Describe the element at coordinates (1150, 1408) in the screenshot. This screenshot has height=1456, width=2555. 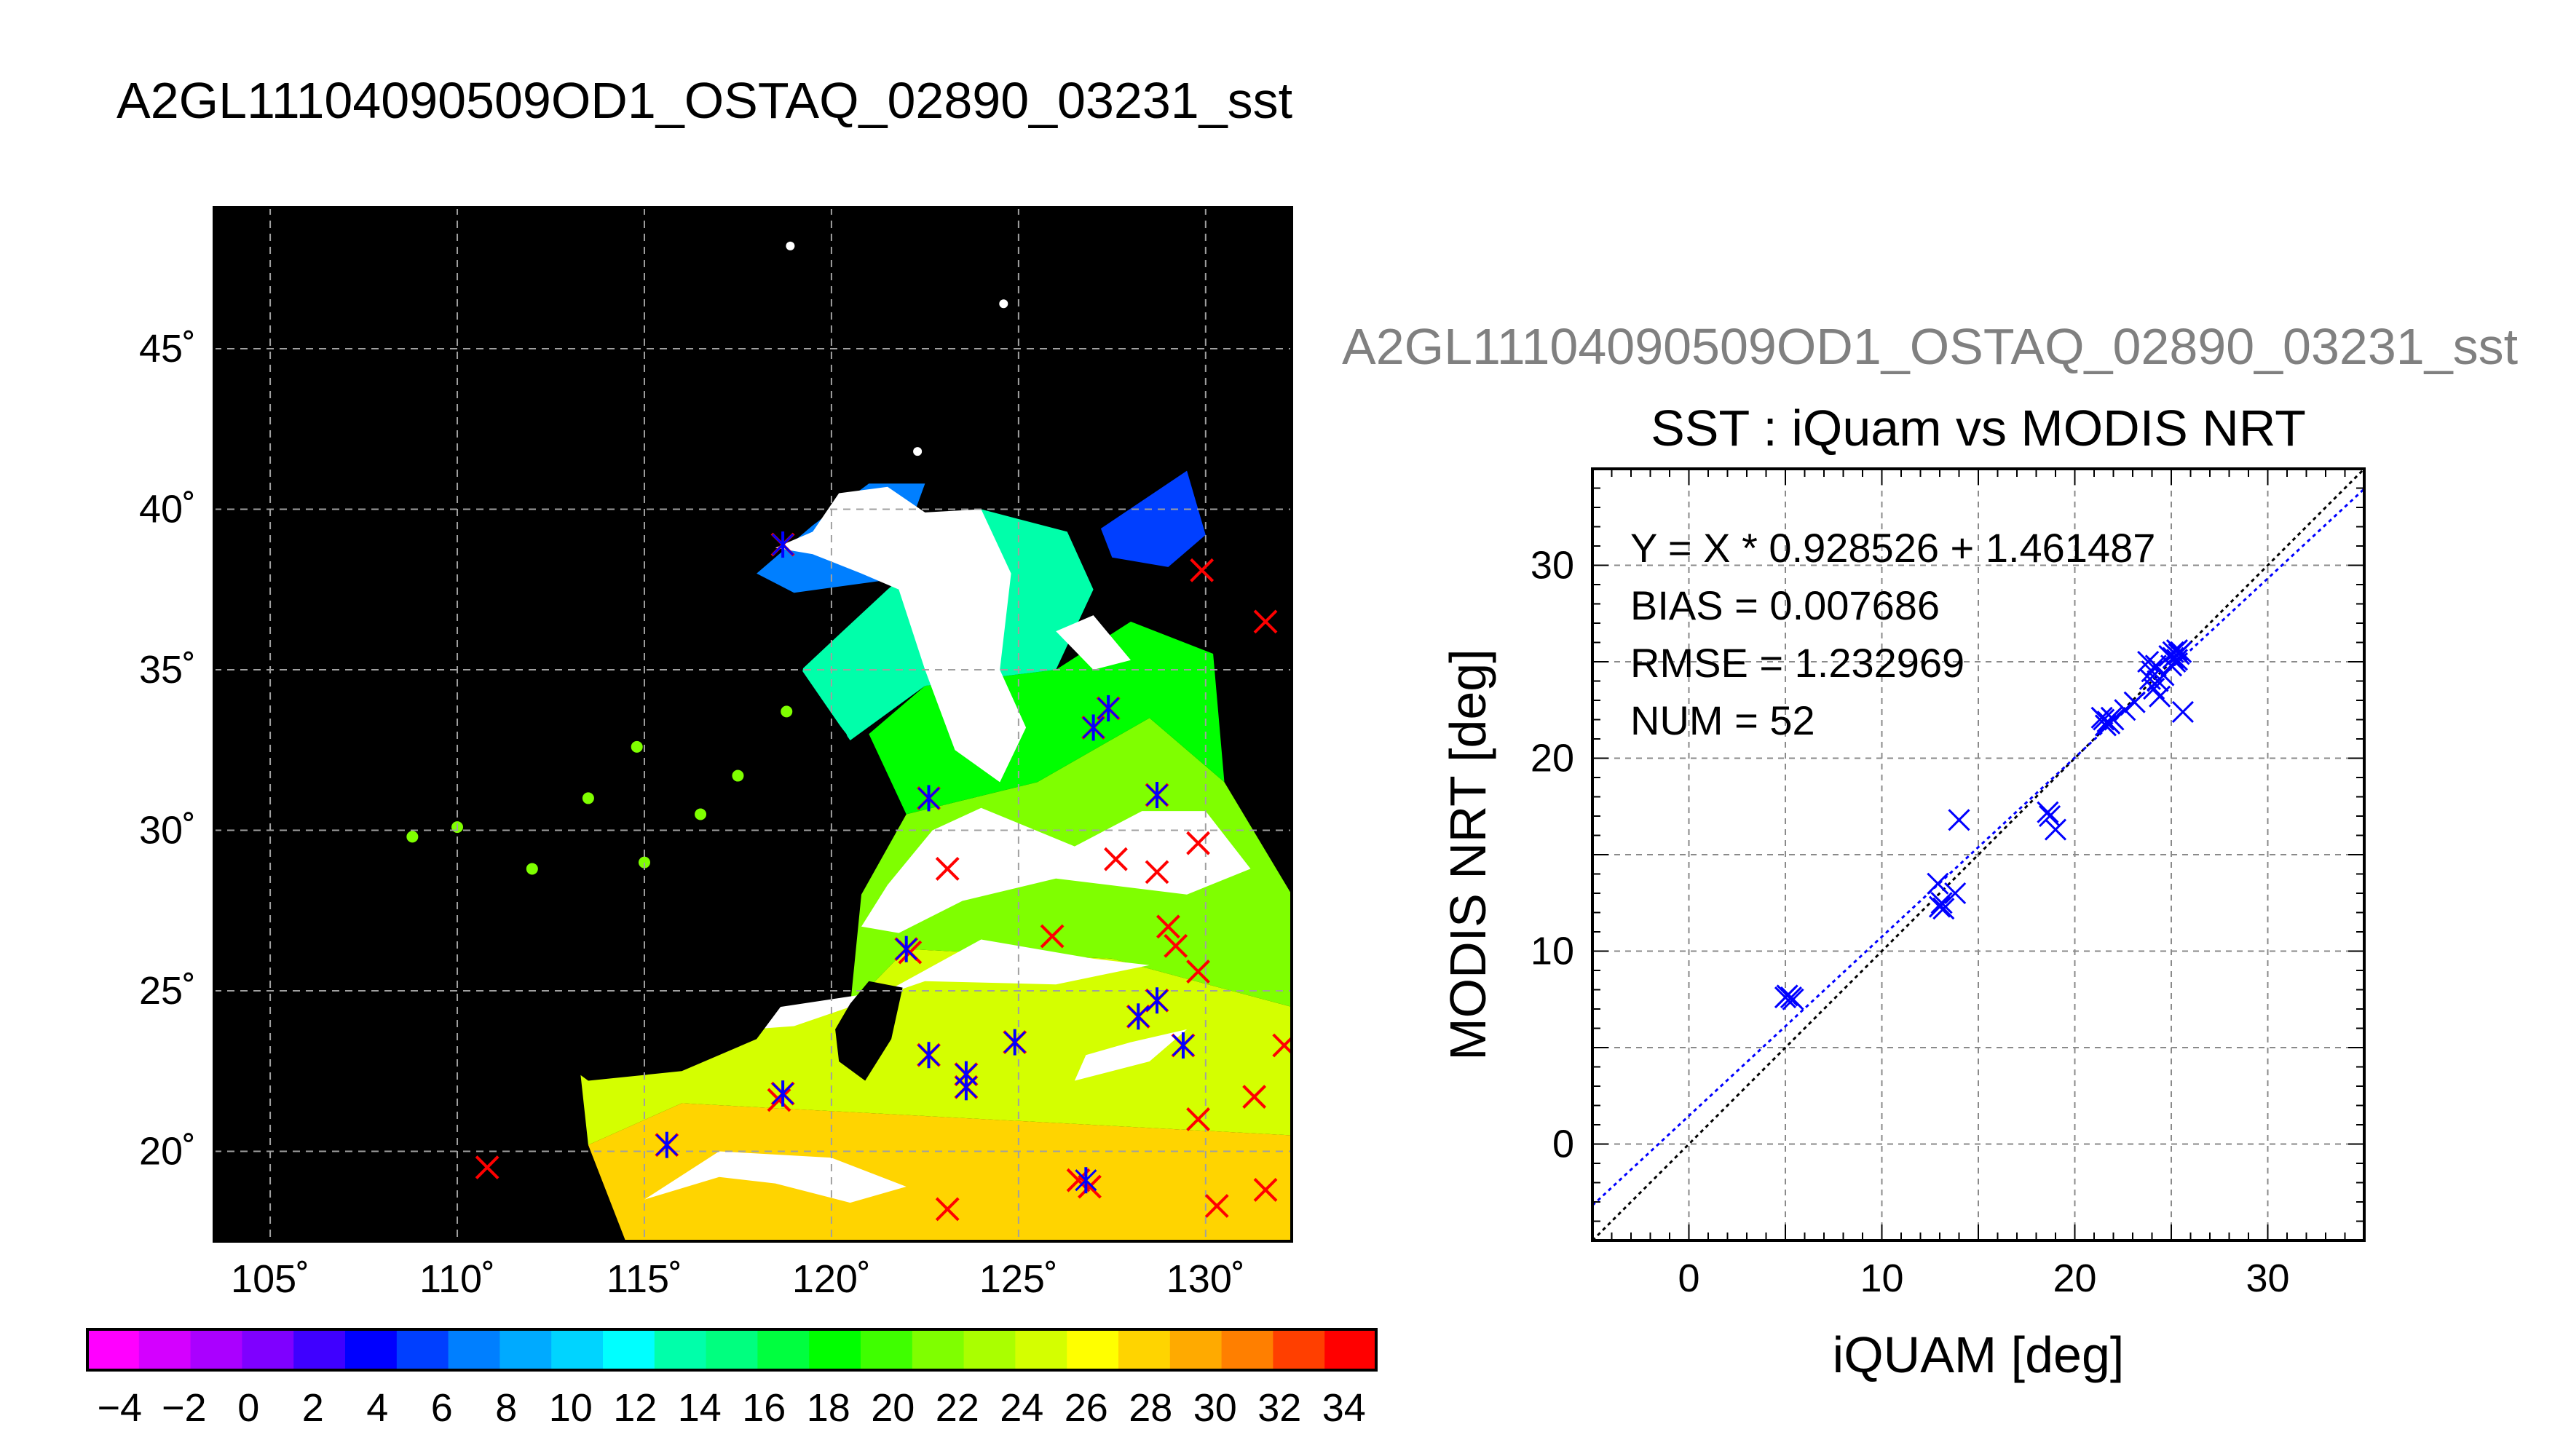
I see `colorbar-tick-label: 28` at that location.